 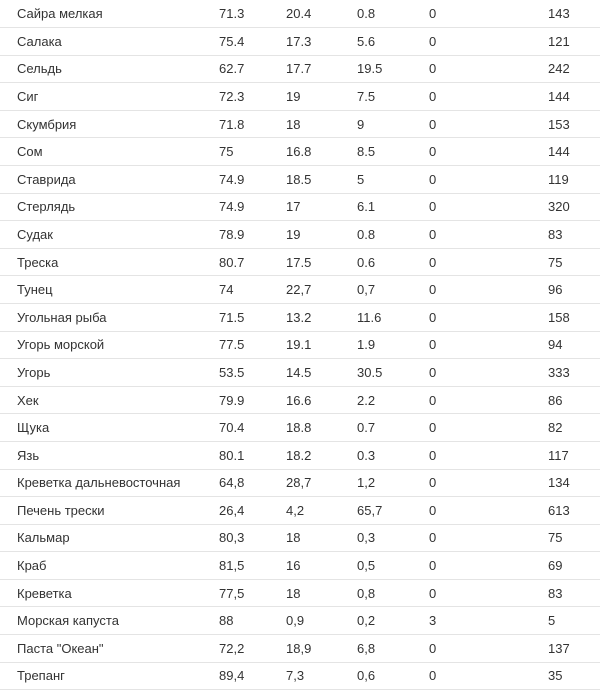 I want to click on table-row: Печень трески 26,4 4,2 65,7 0 613, so click(x=300, y=511).